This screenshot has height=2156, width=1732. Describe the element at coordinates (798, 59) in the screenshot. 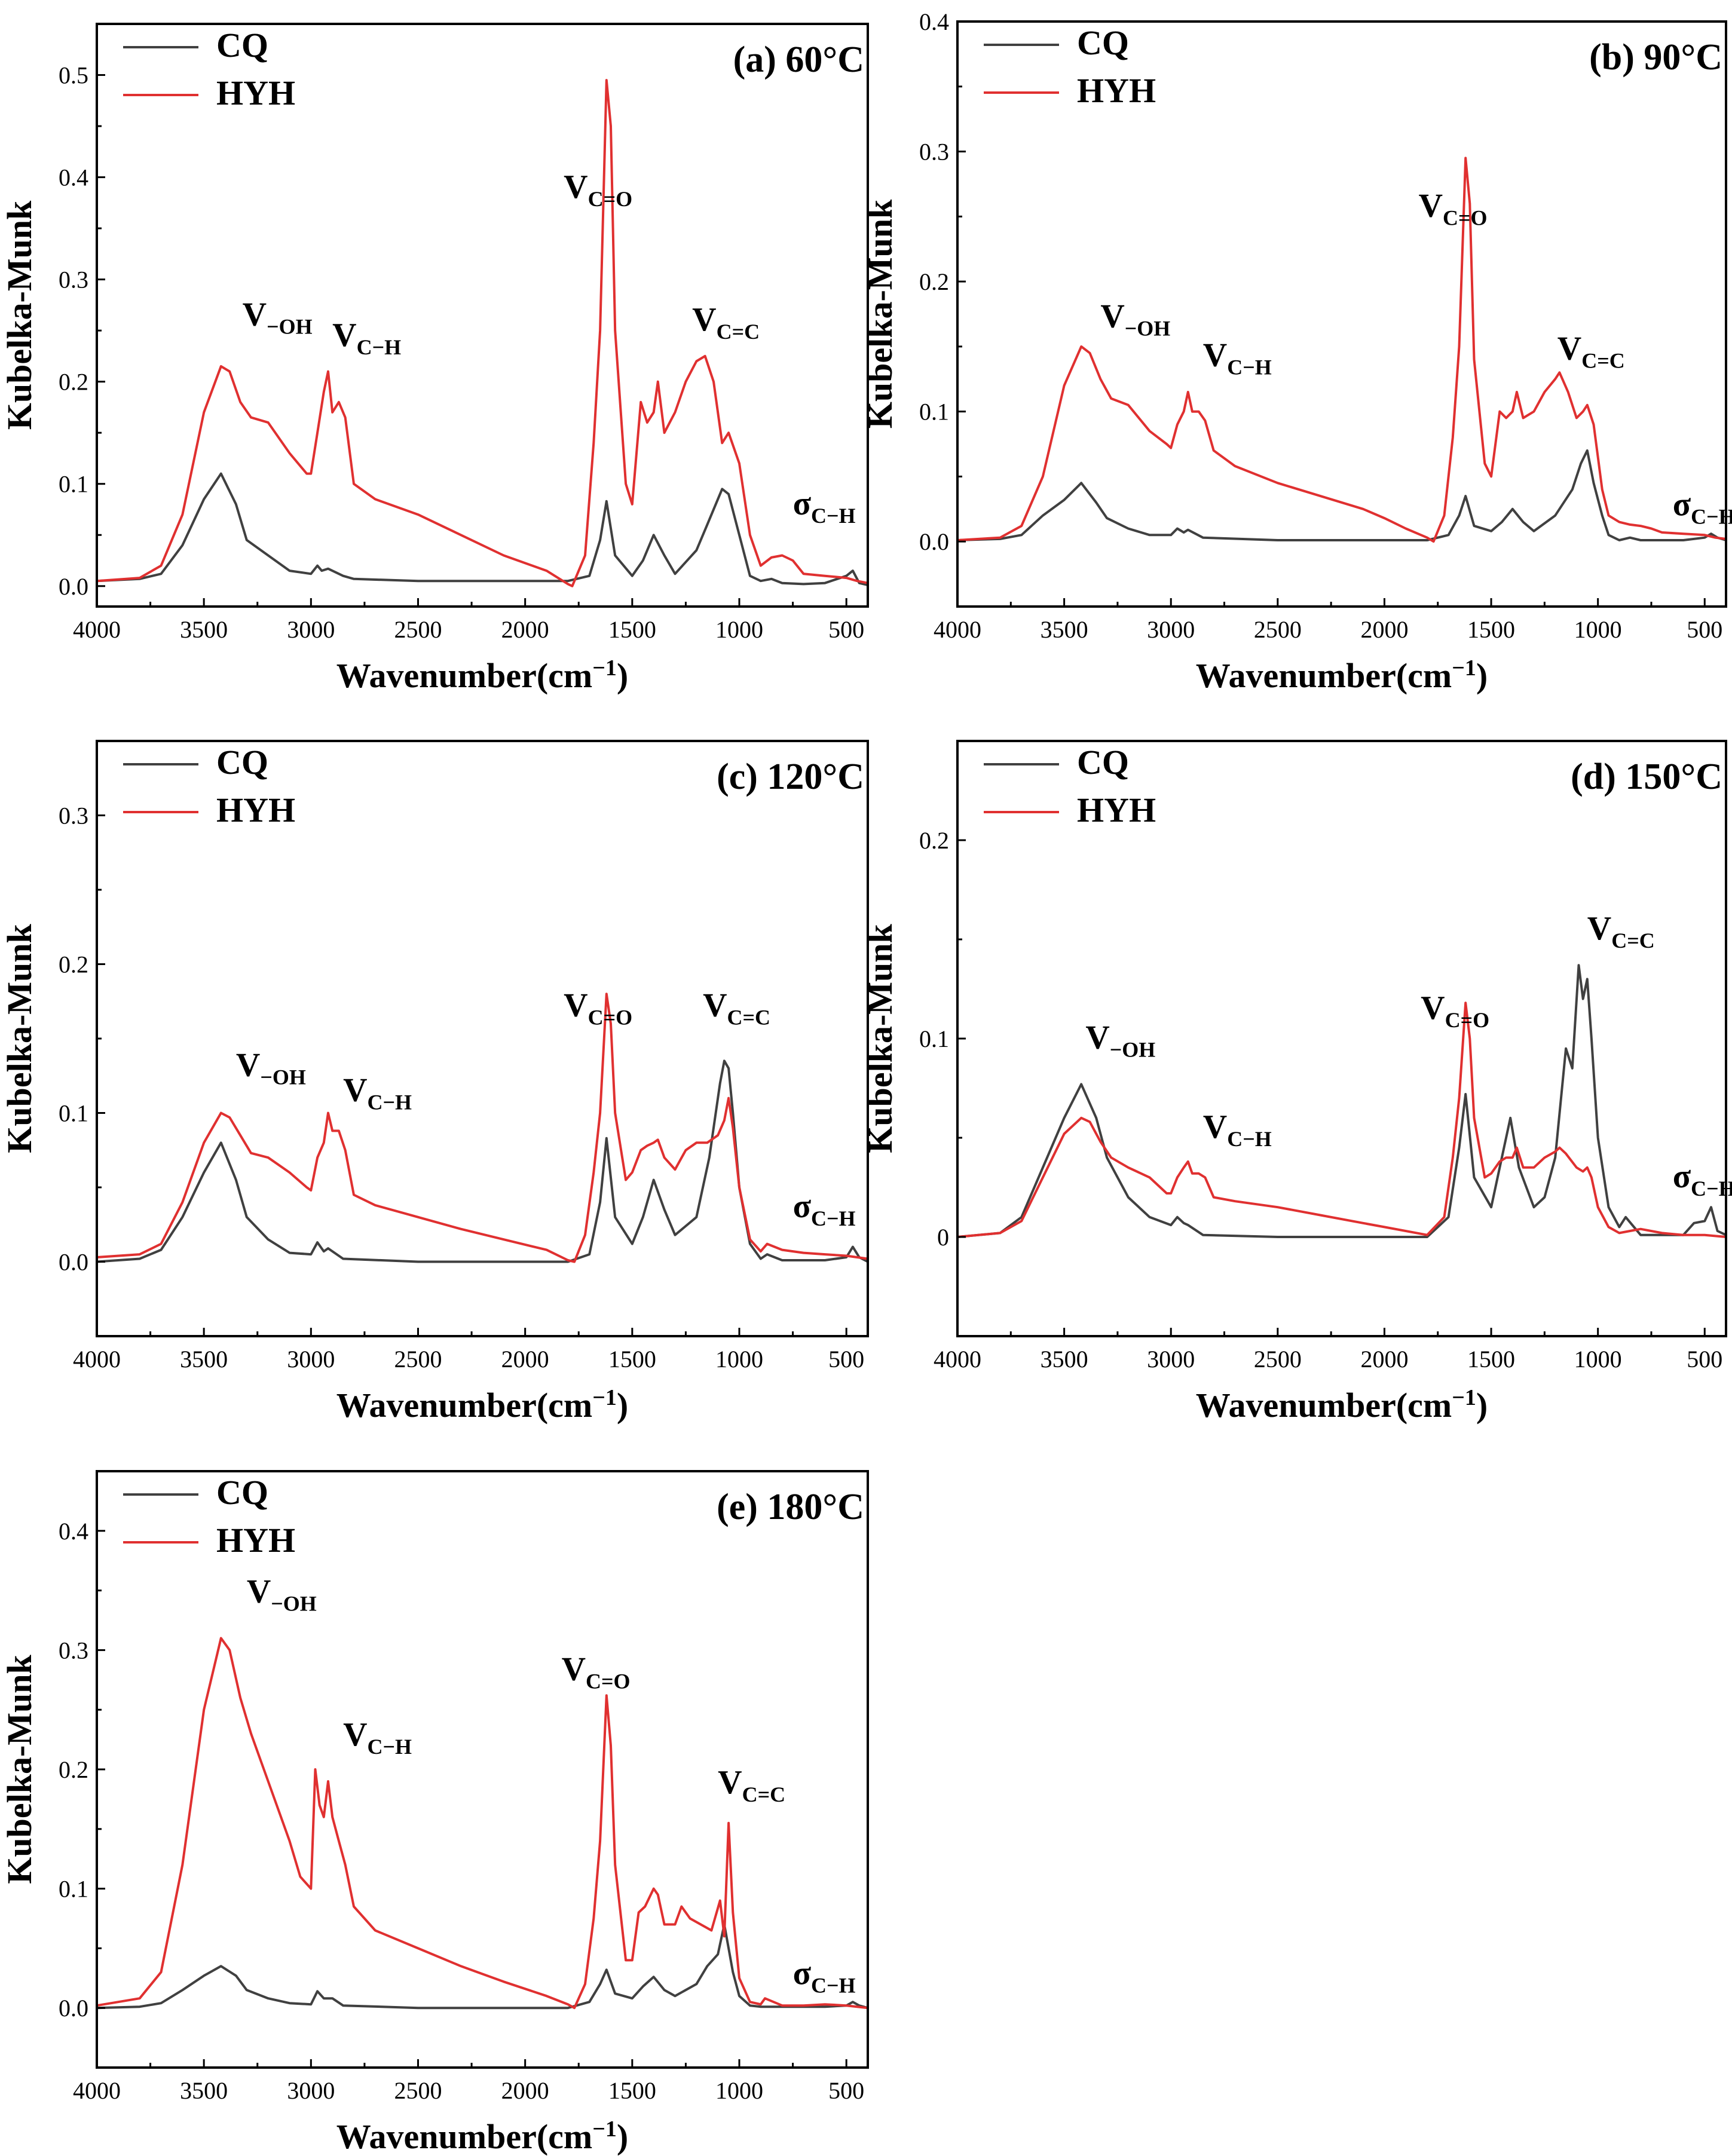

I see `panel-title: (a) 60°C` at that location.